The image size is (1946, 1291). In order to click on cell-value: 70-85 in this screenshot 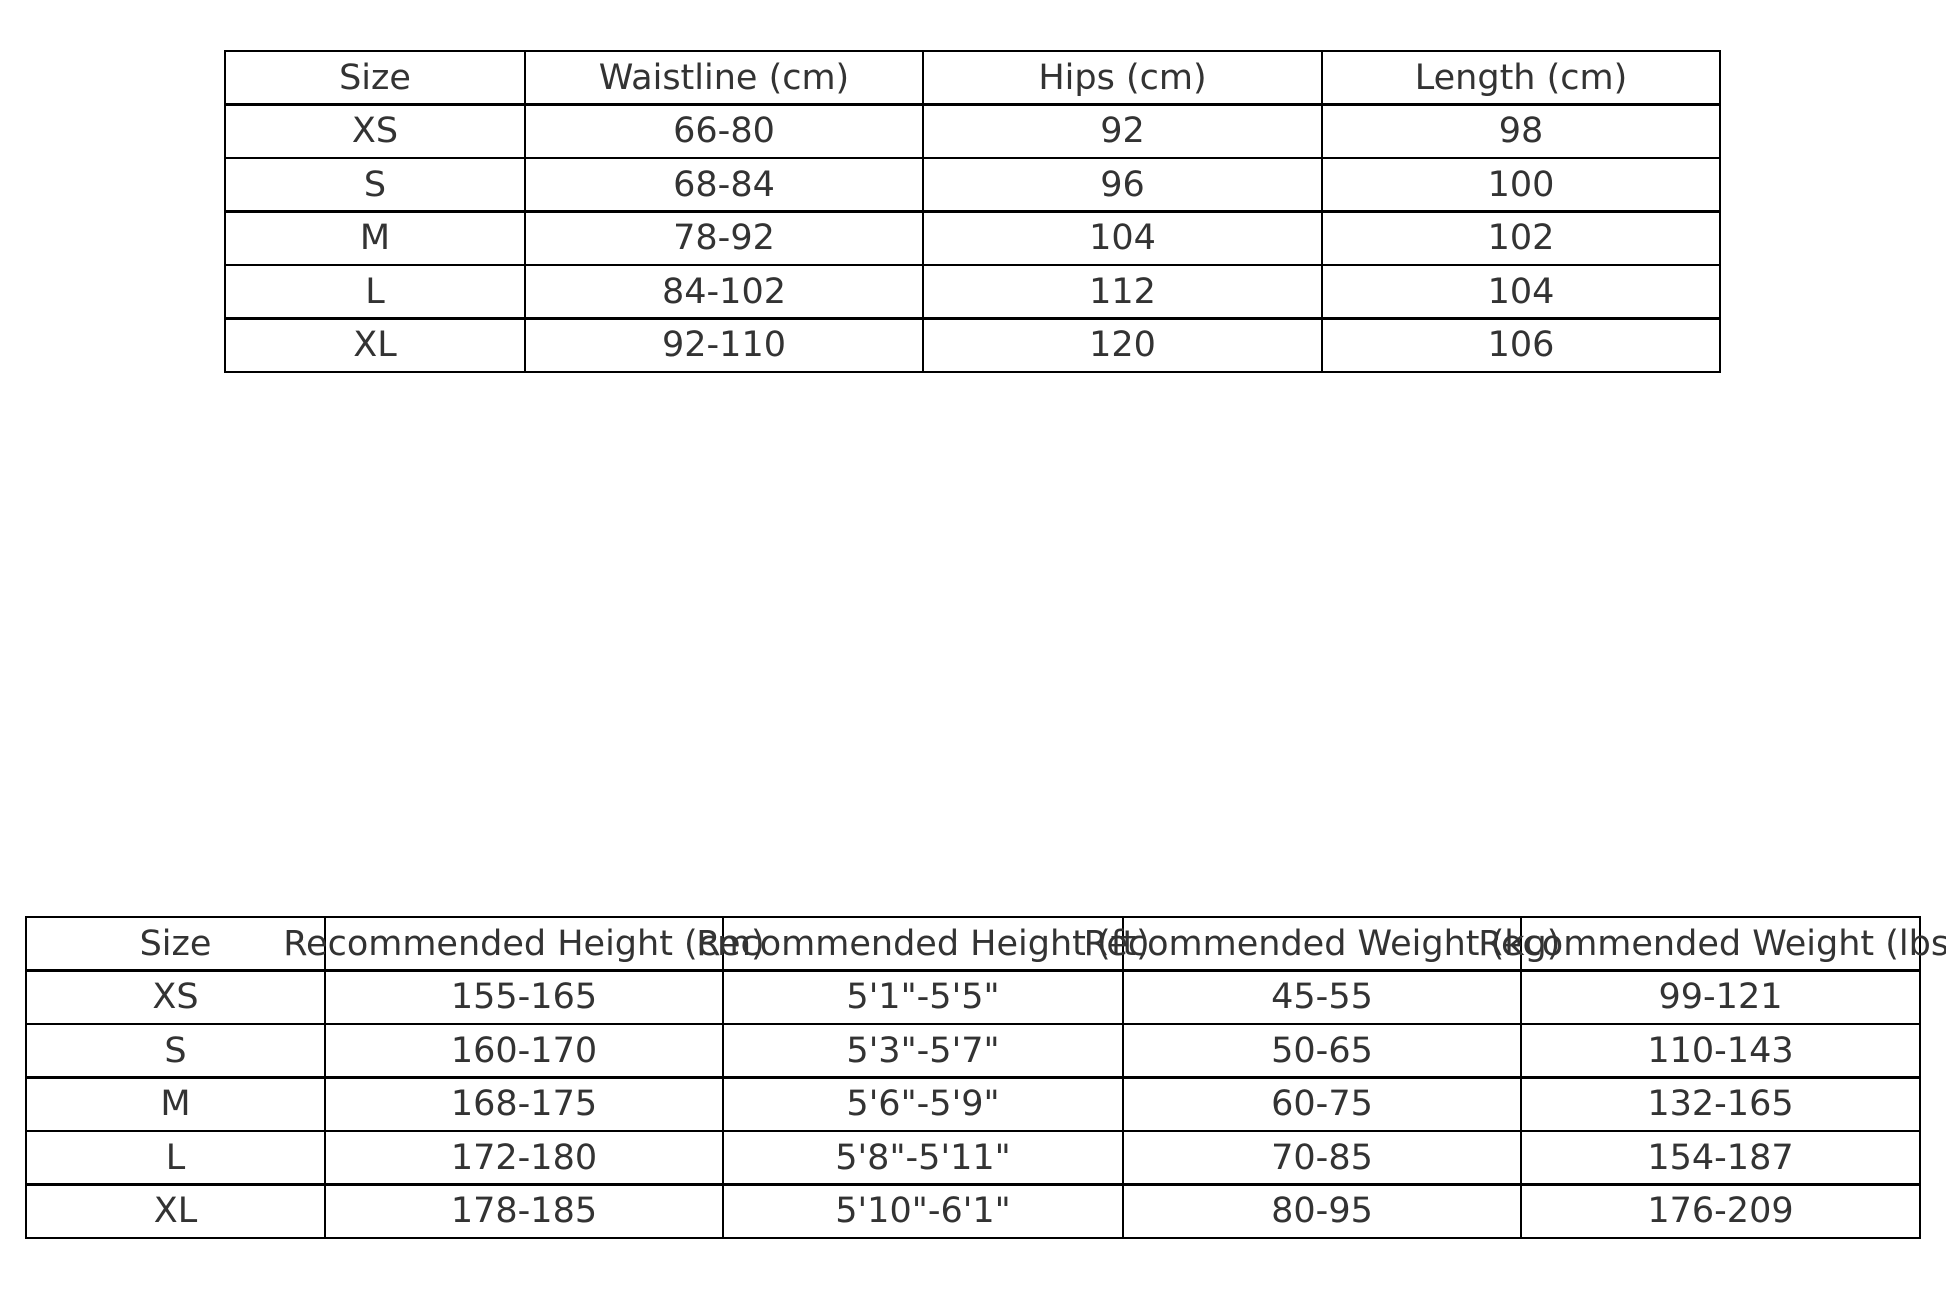, I will do `click(1322, 1157)`.